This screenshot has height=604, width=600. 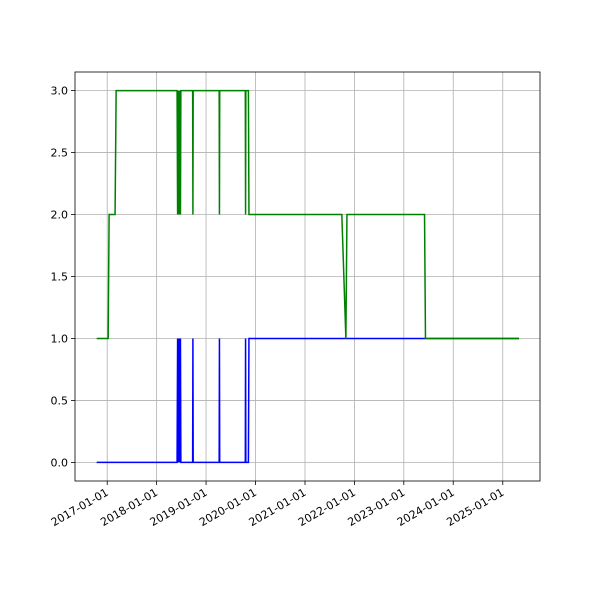 What do you see at coordinates (60, 338) in the screenshot?
I see `y-tick-label: 1.0` at bounding box center [60, 338].